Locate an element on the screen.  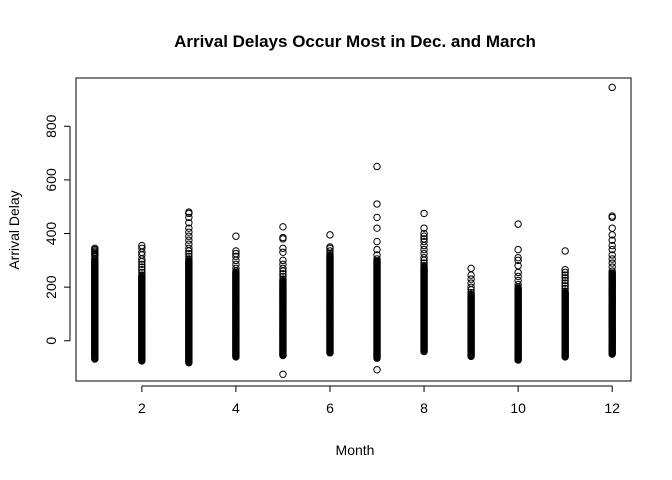
y-tick-label: 200 is located at coordinates (51, 287).